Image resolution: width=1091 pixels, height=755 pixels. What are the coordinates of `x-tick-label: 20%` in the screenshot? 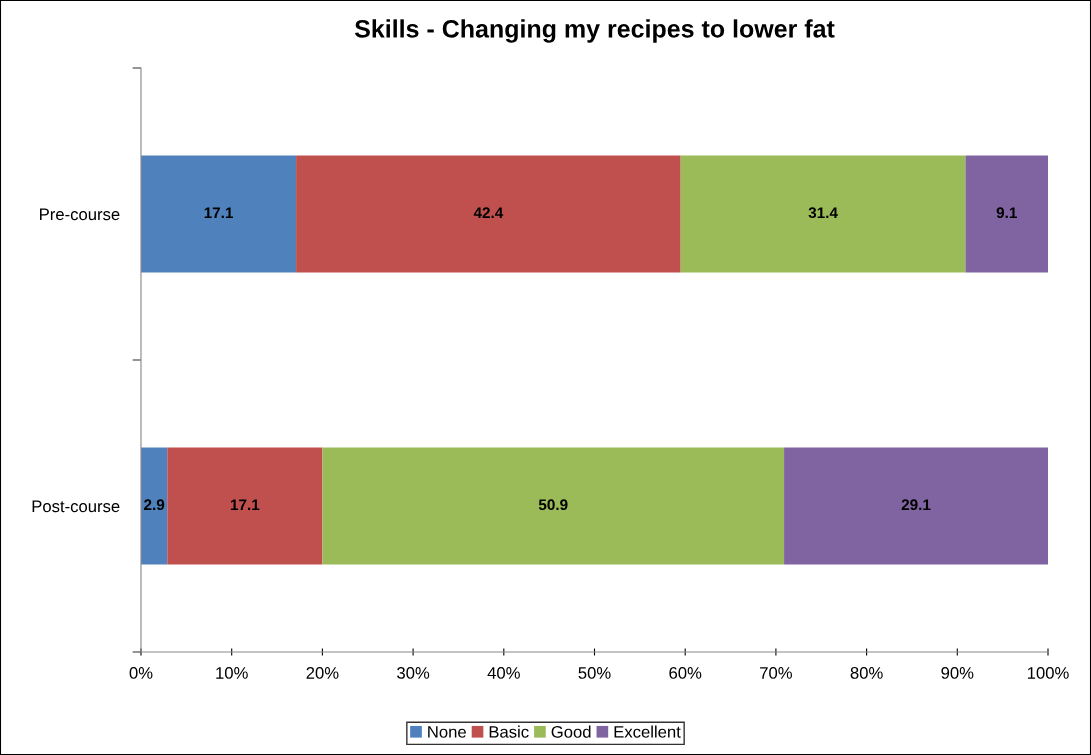 It's located at (322, 673).